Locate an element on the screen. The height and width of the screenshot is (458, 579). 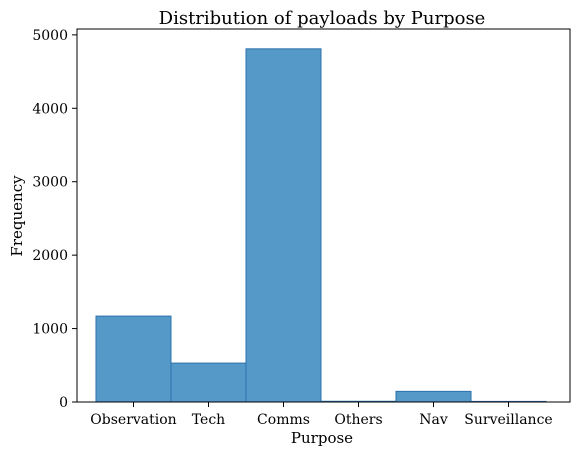
chart-title: Distribution of payloads by Purpose is located at coordinates (322, 18).